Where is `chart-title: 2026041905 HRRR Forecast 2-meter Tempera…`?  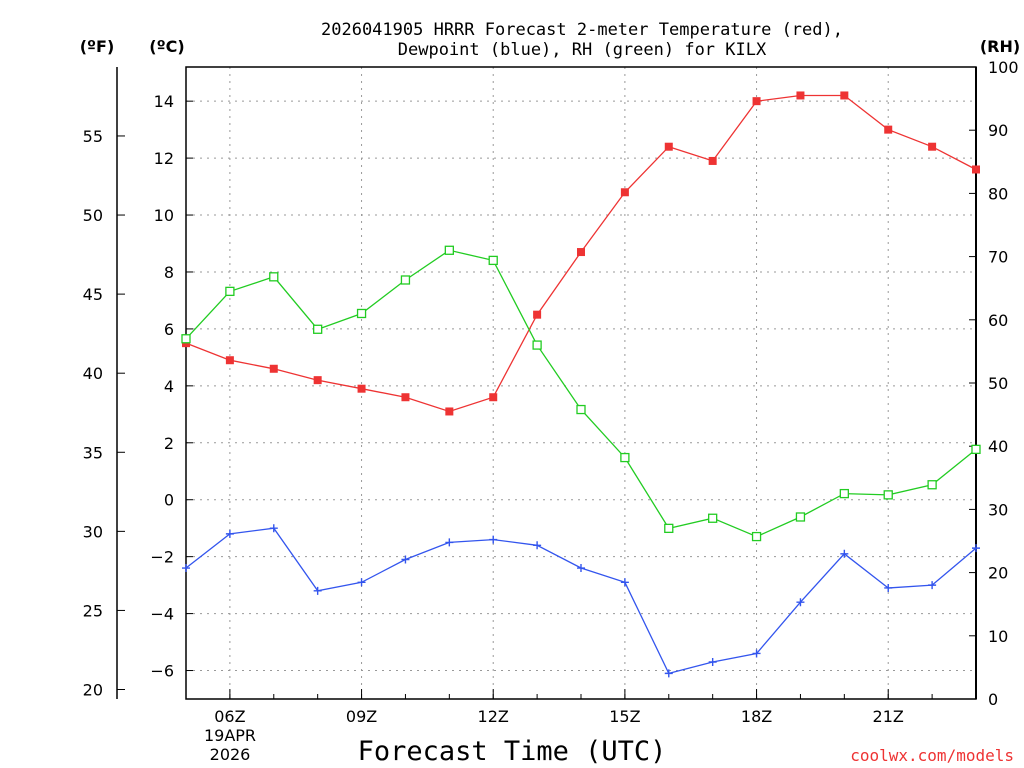
chart-title: 2026041905 HRRR Forecast 2-meter Tempera… is located at coordinates (582, 30).